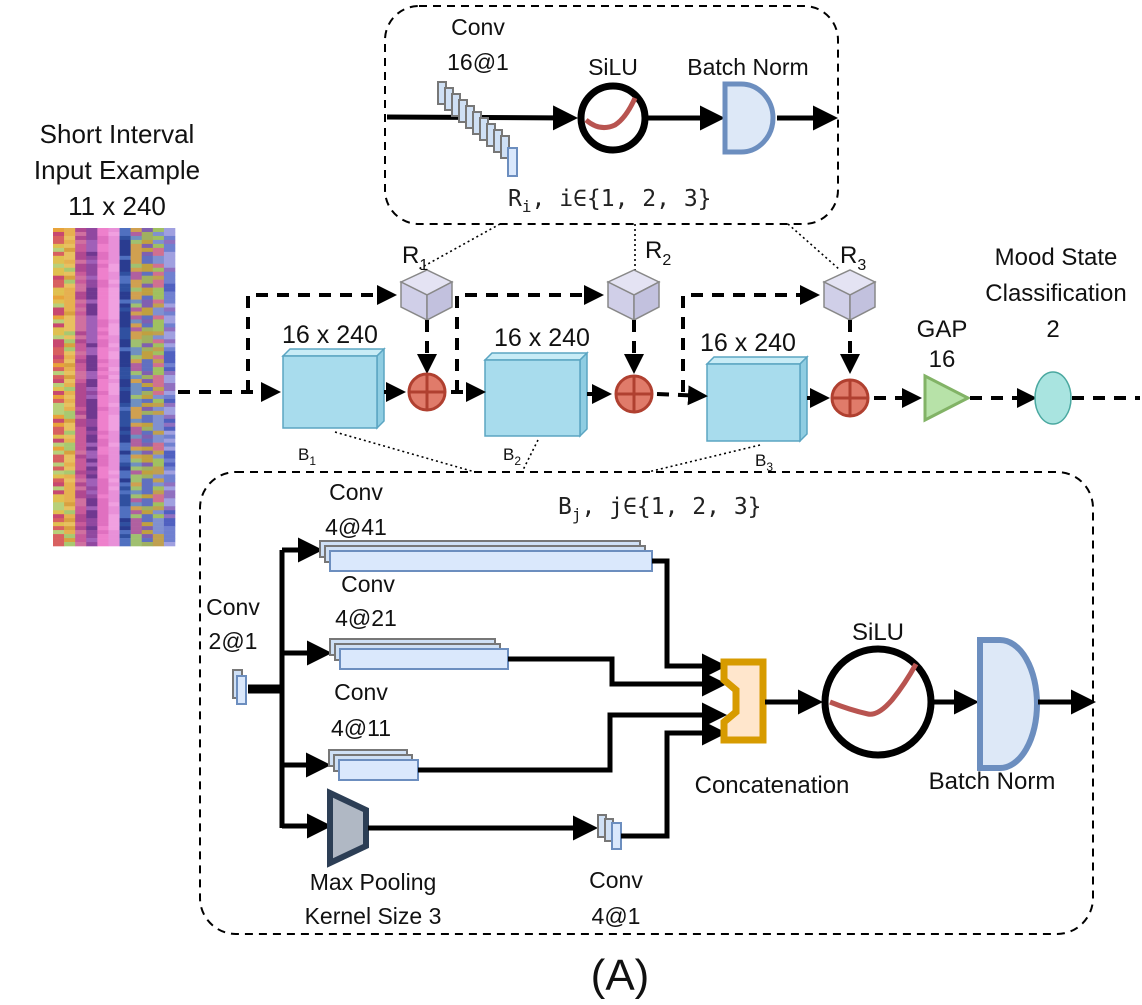  Describe the element at coordinates (426, 295) in the screenshot. I see `residual-cube-r1` at that location.